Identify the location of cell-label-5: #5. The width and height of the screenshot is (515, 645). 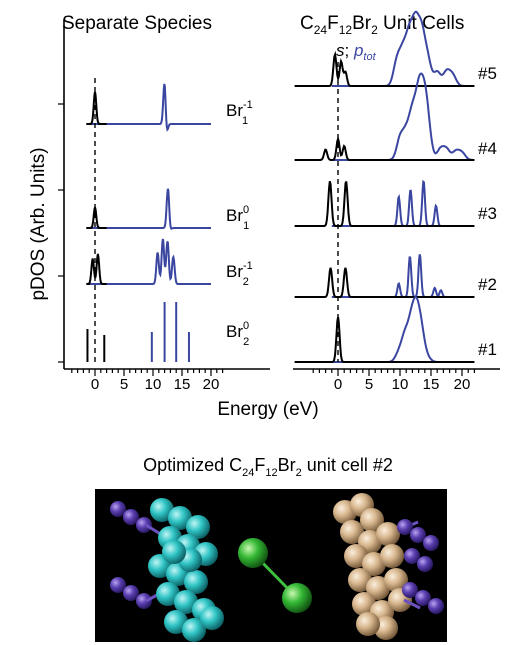
(487, 73).